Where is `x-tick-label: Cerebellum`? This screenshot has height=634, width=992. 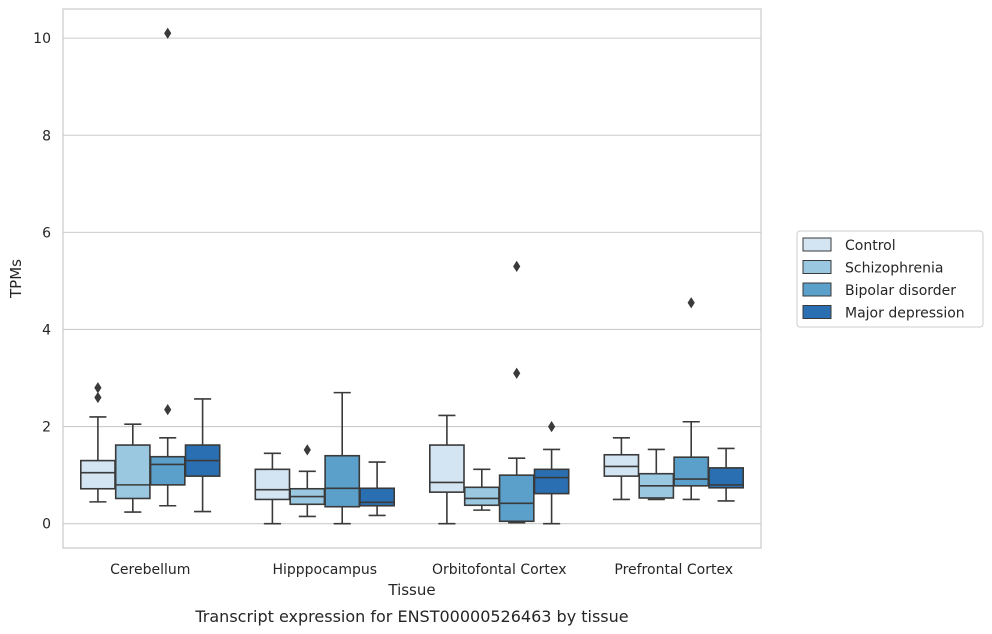 x-tick-label: Cerebellum is located at coordinates (150, 570).